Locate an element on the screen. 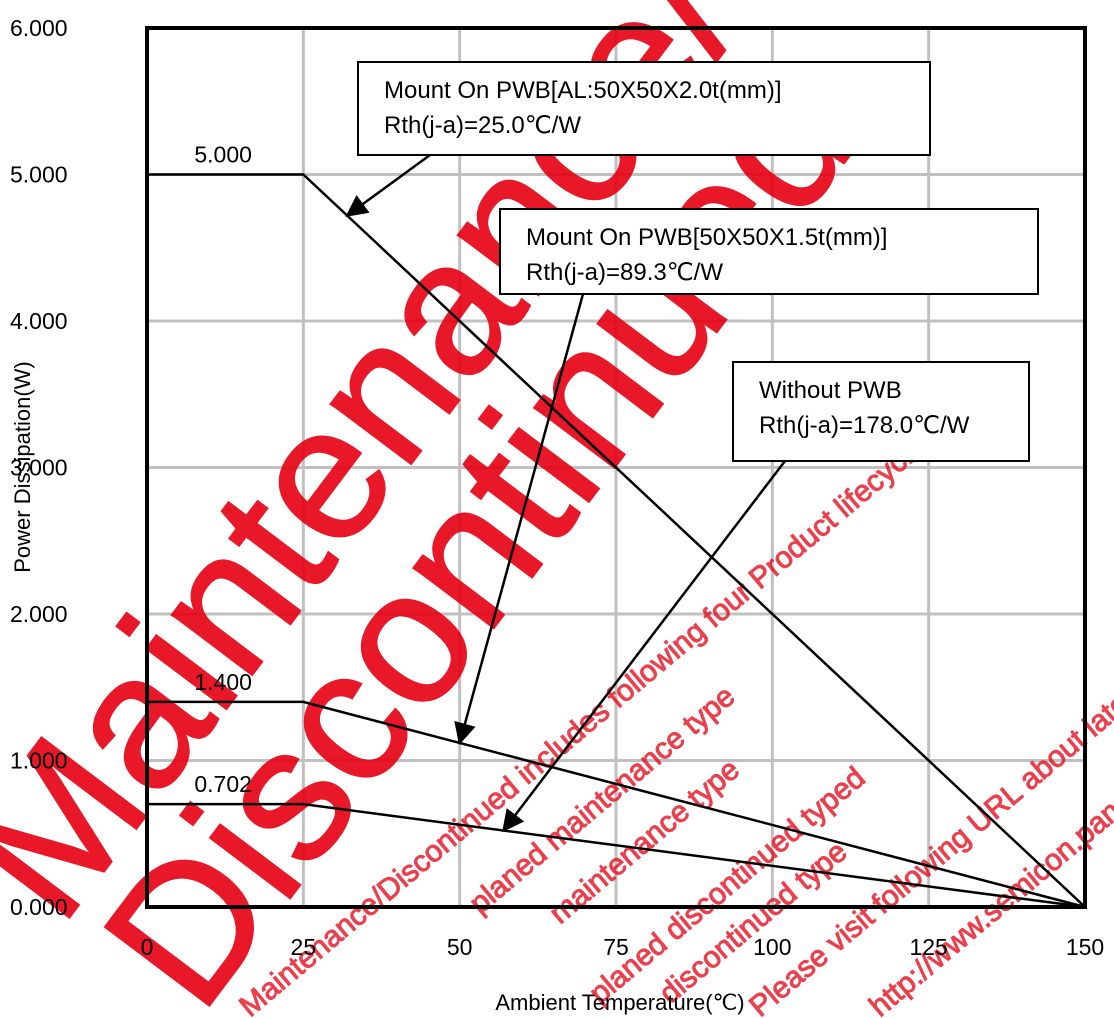 The height and width of the screenshot is (1018, 1114). y-tick-label: 1.000 is located at coordinates (39, 761).